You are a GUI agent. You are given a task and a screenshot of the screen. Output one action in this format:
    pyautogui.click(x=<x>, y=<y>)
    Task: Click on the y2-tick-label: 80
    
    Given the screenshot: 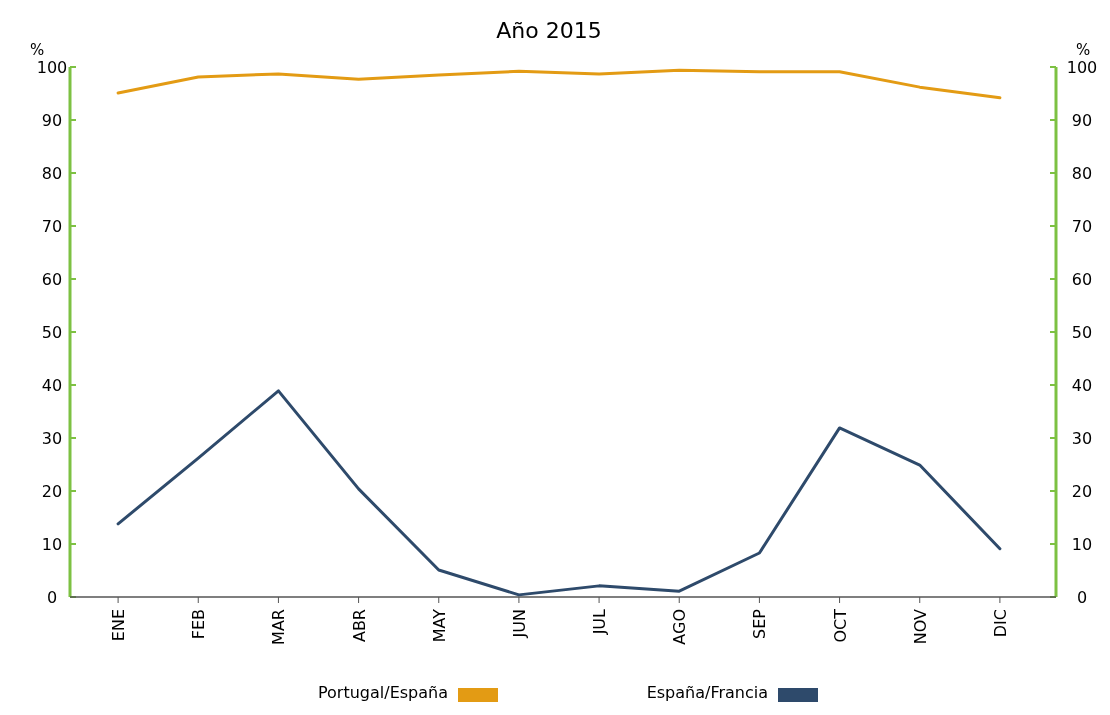 What is the action you would take?
    pyautogui.click(x=1082, y=173)
    